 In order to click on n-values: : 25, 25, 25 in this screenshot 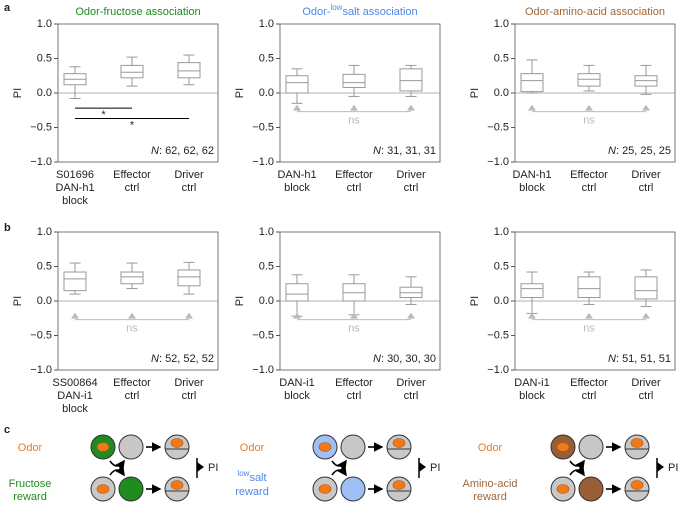, I will do `click(643, 151)`.